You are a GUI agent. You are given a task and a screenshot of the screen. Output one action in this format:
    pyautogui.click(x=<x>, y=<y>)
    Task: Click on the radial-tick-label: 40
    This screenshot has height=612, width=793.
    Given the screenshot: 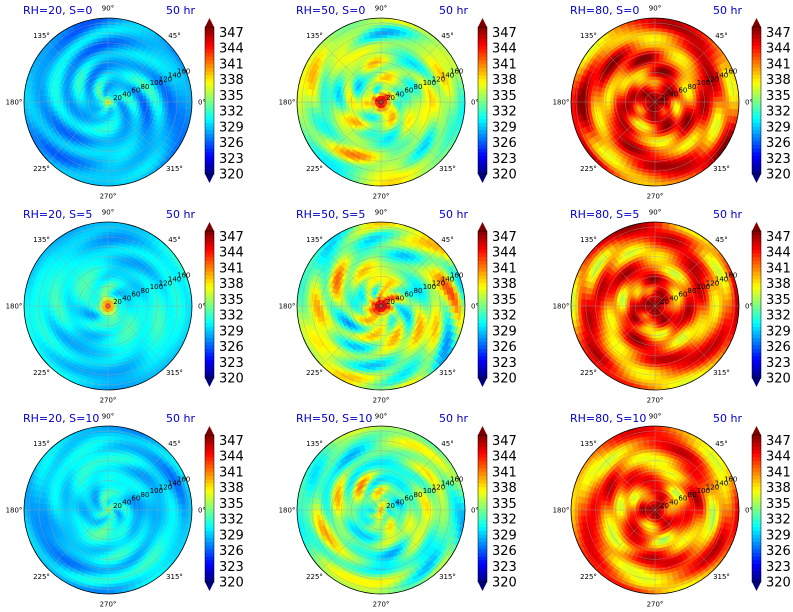 What is the action you would take?
    pyautogui.click(x=399, y=94)
    